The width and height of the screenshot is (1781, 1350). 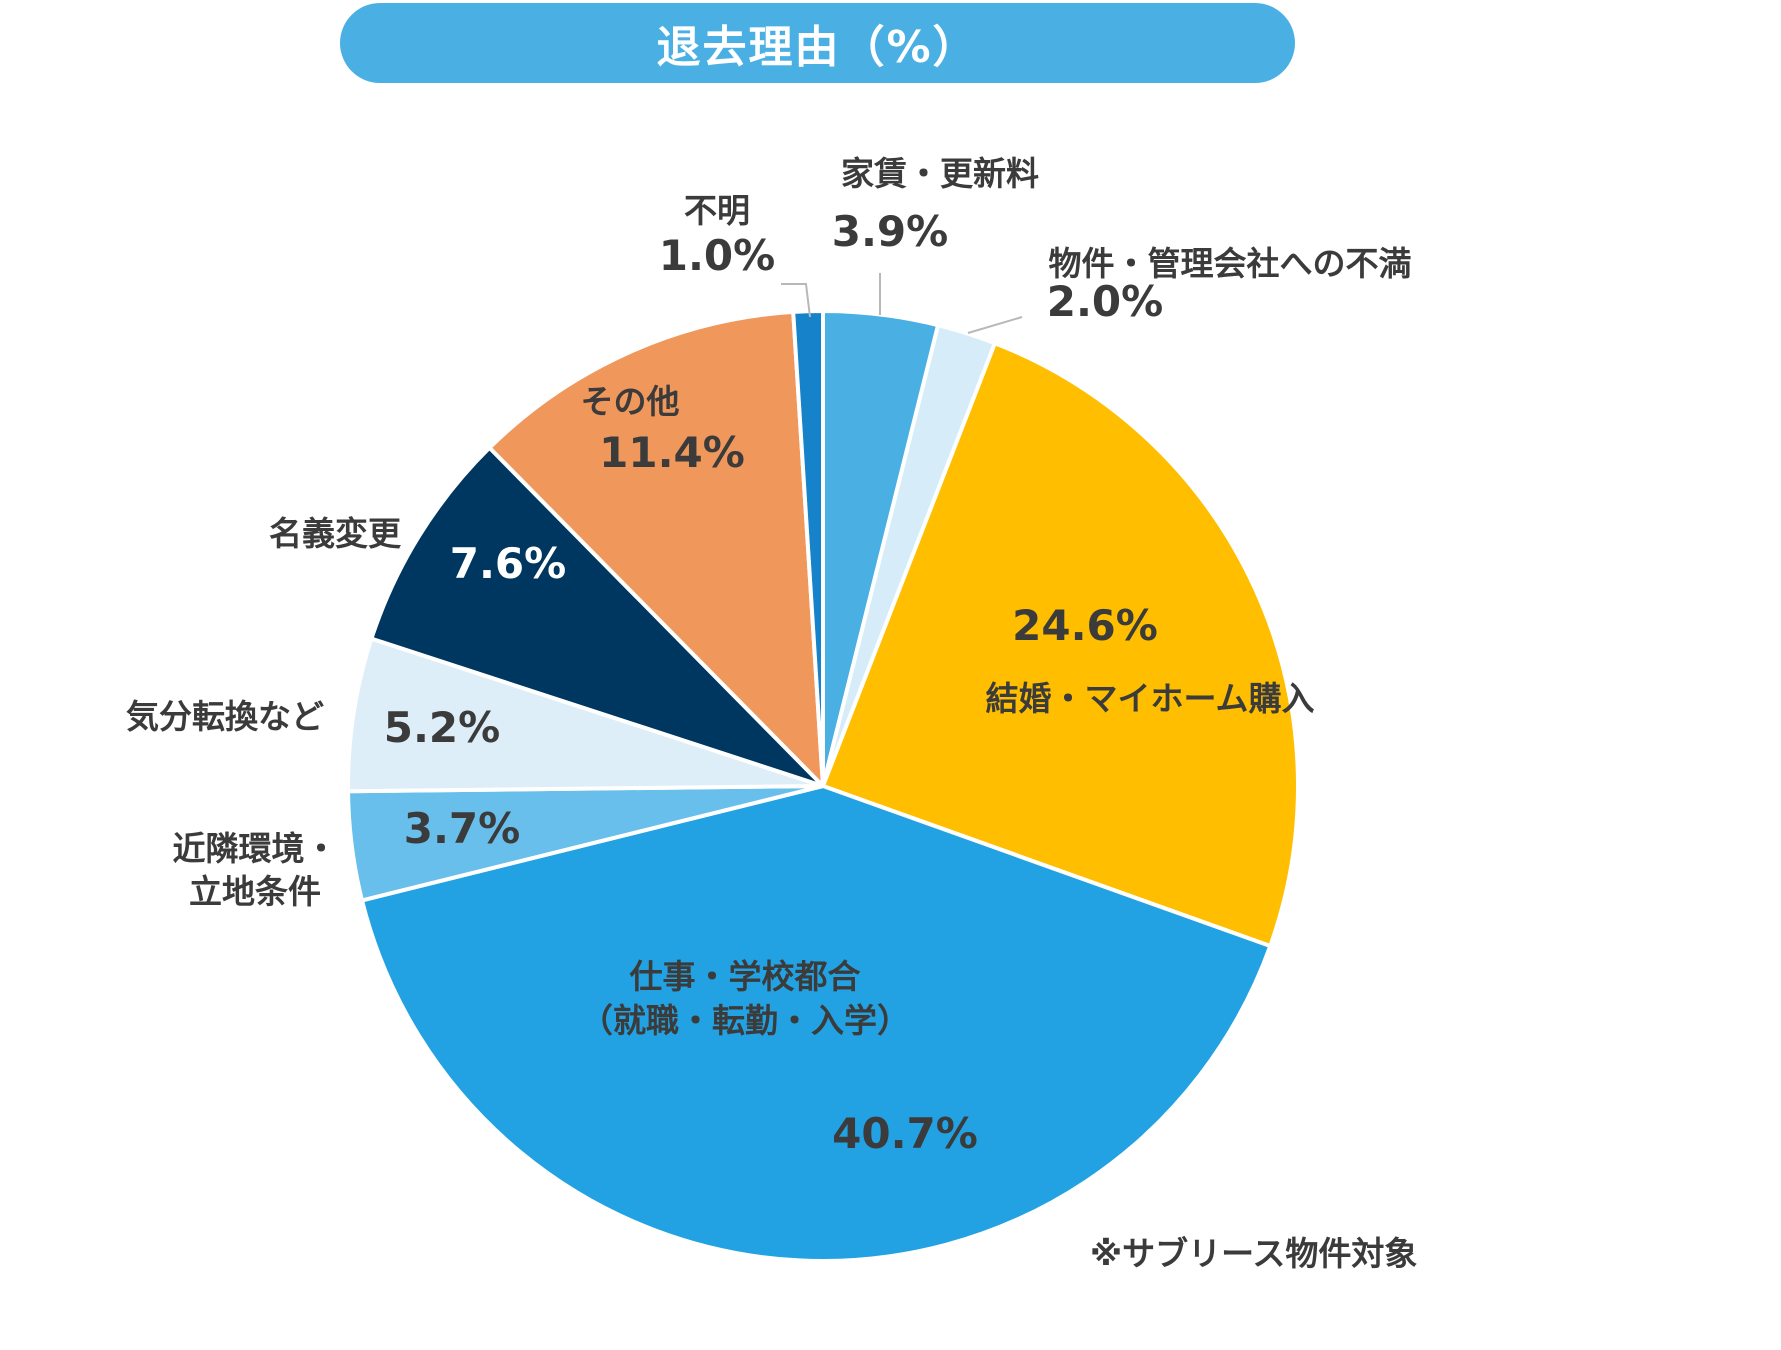 I want to click on slice-name-label: 不明, so click(x=717, y=210).